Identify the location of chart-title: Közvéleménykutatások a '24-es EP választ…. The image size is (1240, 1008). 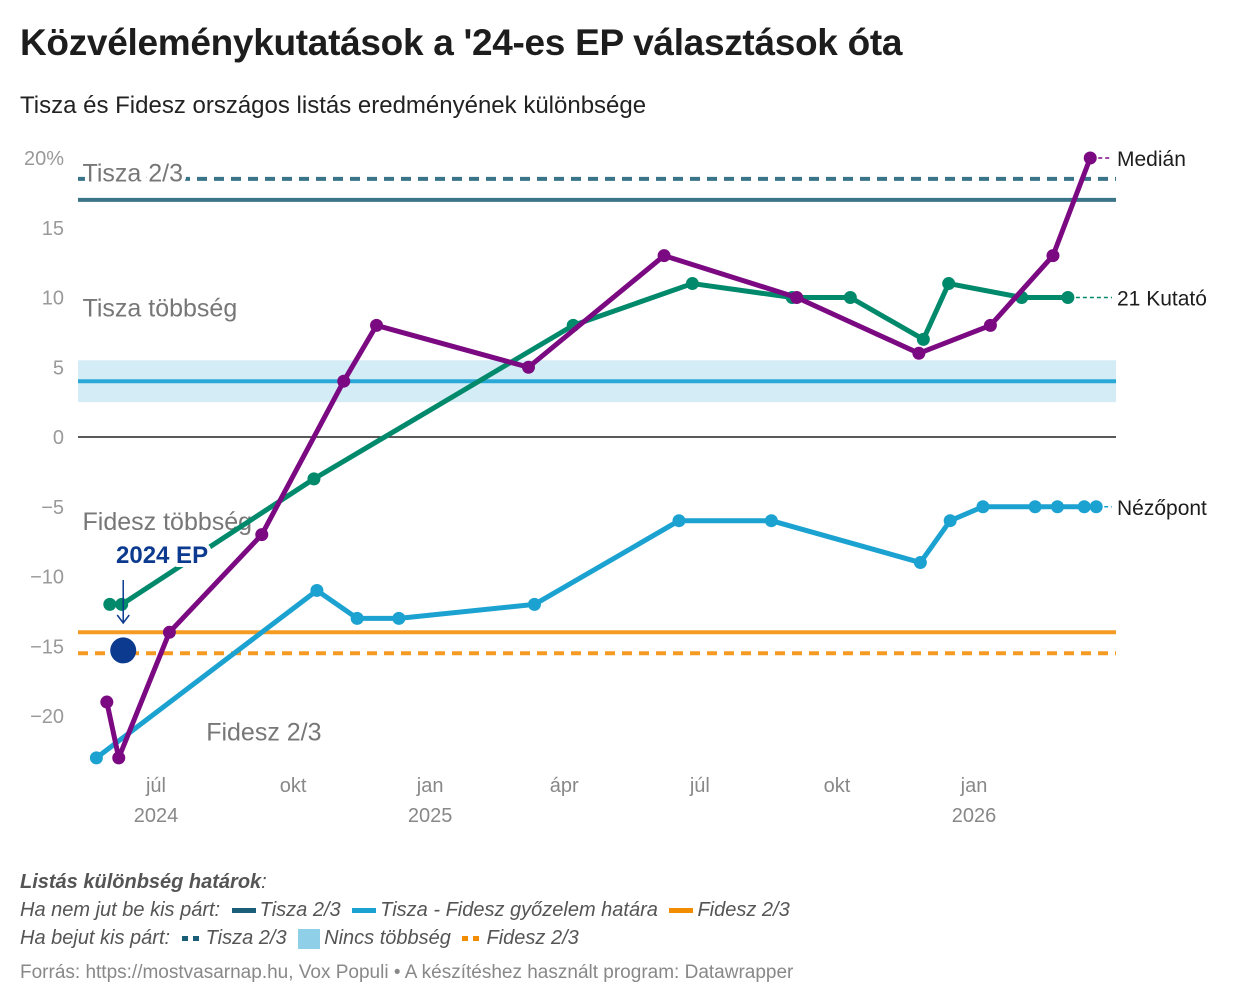
(461, 42).